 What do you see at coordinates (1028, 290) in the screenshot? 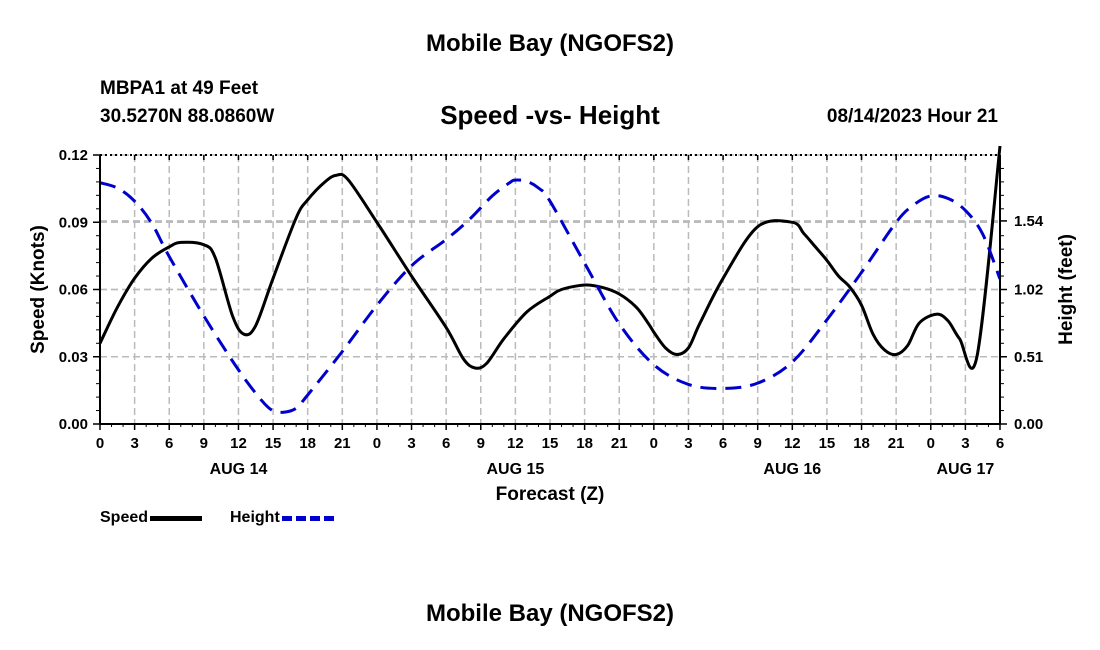
I see `y-right-tick-label: 1.02` at bounding box center [1028, 290].